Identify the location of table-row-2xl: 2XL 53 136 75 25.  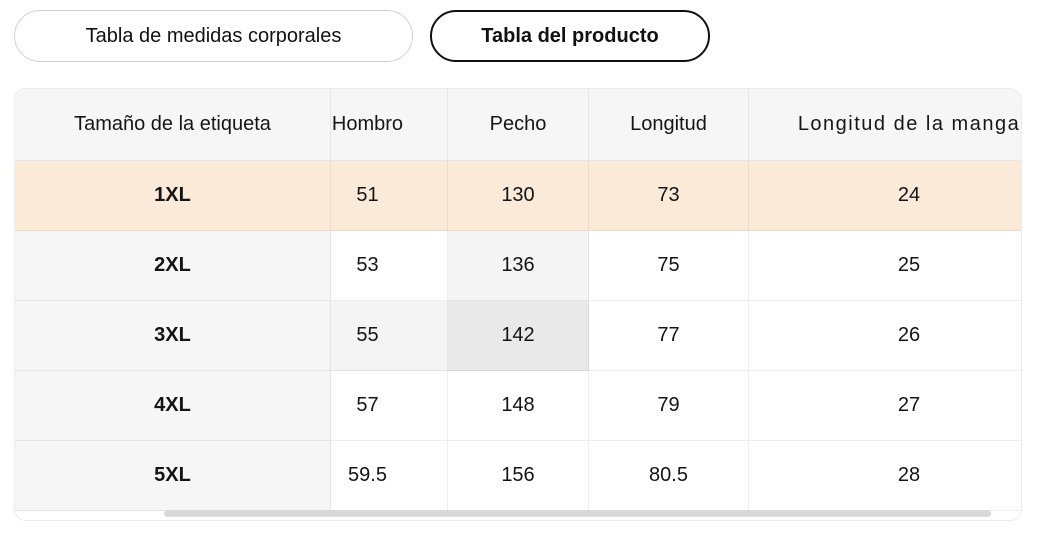
(518, 266).